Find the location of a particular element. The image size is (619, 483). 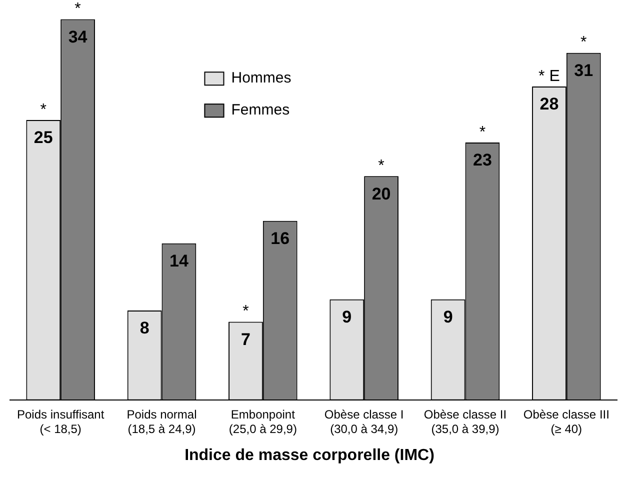

x-tick-label: Poids normal (18,5 à 24,9) is located at coordinates (161, 422).